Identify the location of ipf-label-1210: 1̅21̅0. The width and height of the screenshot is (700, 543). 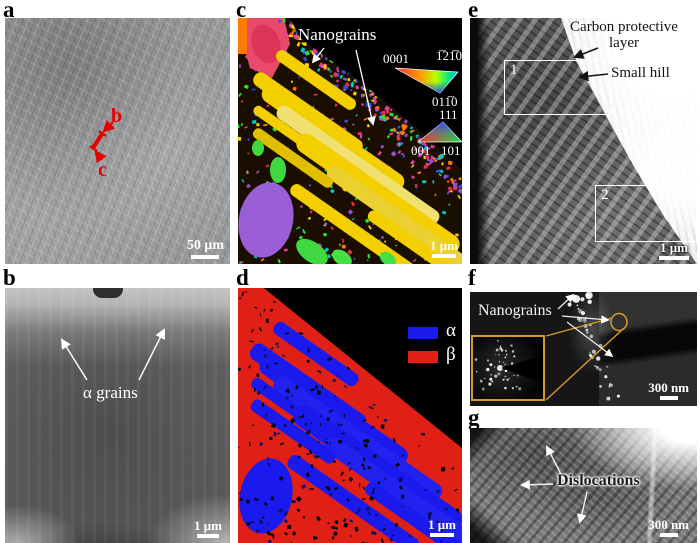
(449, 55).